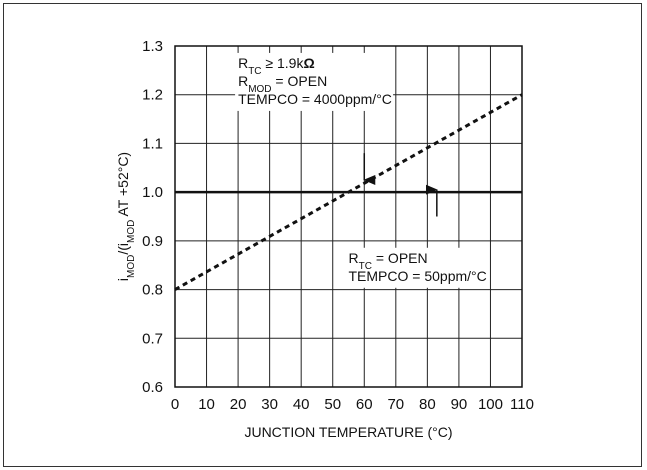 This screenshot has width=647, height=470. What do you see at coordinates (152, 387) in the screenshot?
I see `y-tick-label: 0.6` at bounding box center [152, 387].